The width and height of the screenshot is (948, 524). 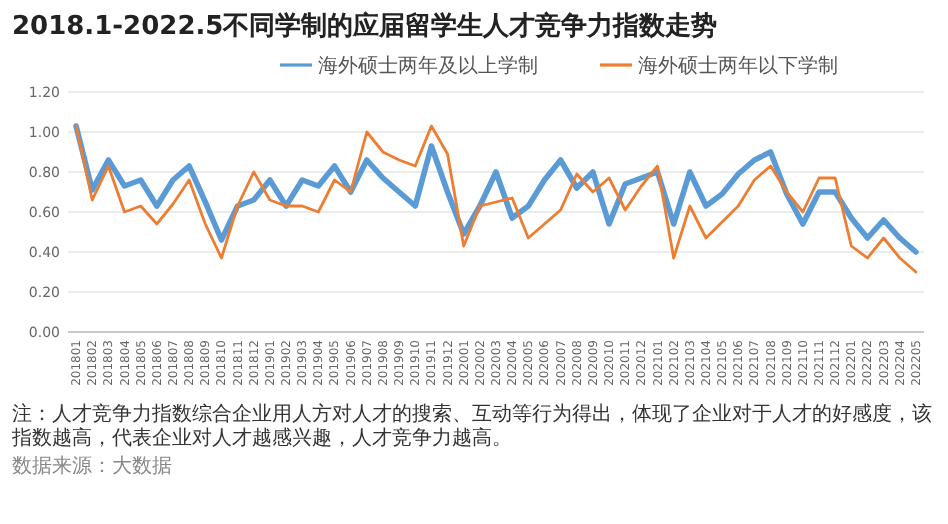 I want to click on source-note: 数据来源：大数据, so click(x=92, y=466).